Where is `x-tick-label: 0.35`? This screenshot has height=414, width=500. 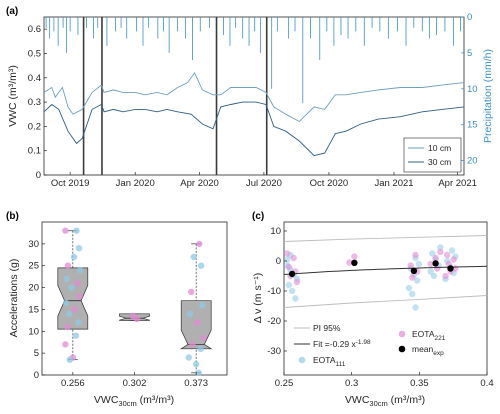
x-tick-label: 0.35 is located at coordinates (419, 383).